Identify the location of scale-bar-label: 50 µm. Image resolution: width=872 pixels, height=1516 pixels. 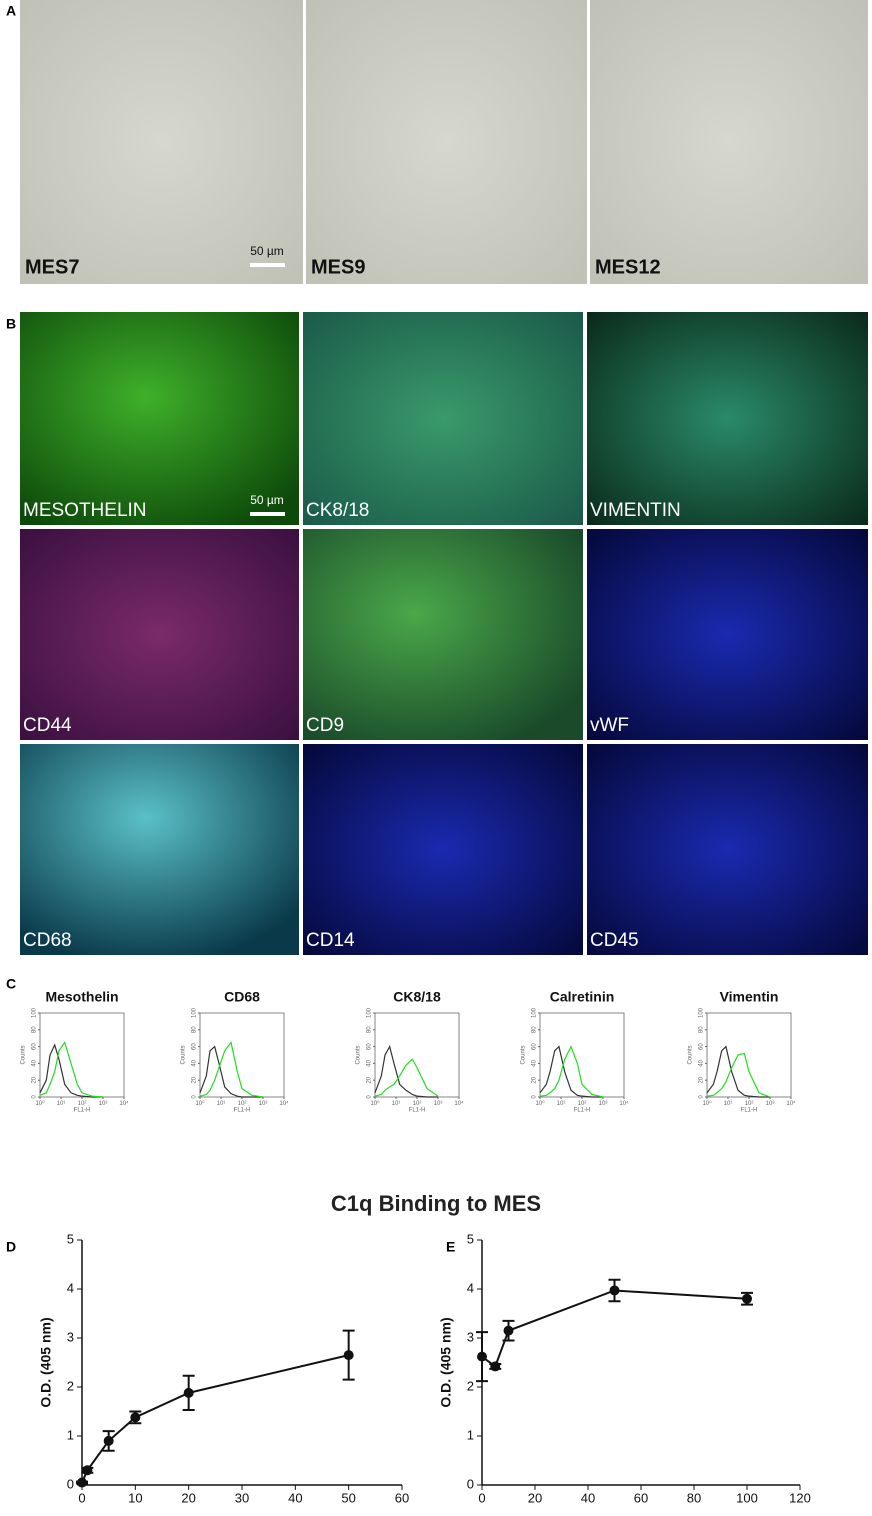
(267, 251).